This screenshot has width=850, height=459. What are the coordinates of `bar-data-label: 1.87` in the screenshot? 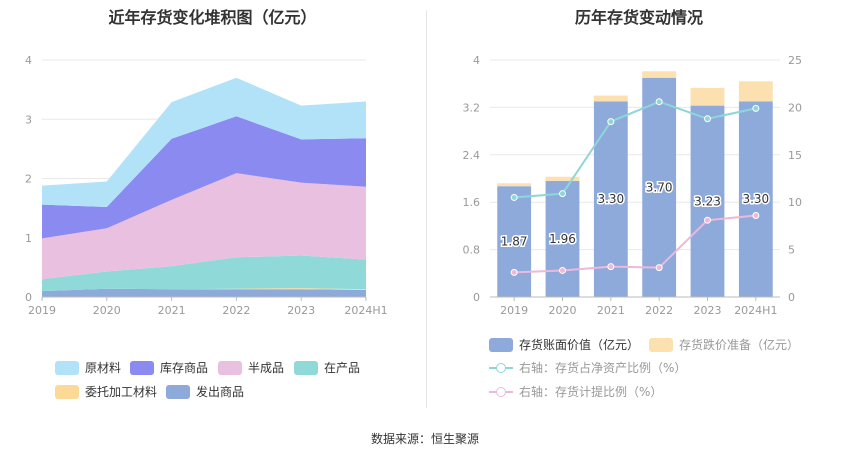 It's located at (514, 242).